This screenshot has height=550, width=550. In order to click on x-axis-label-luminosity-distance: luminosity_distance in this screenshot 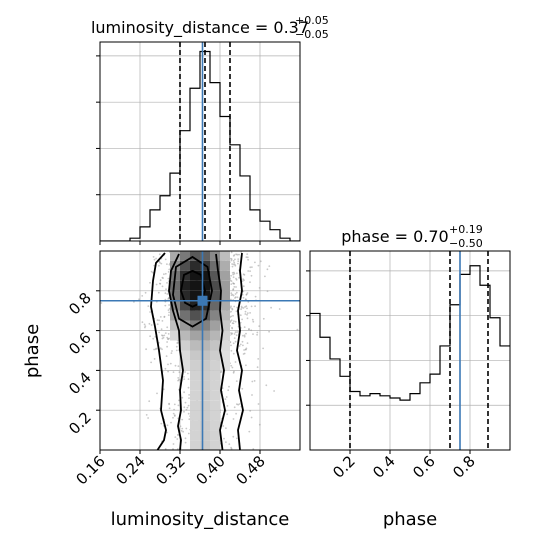, I will do `click(200, 519)`.